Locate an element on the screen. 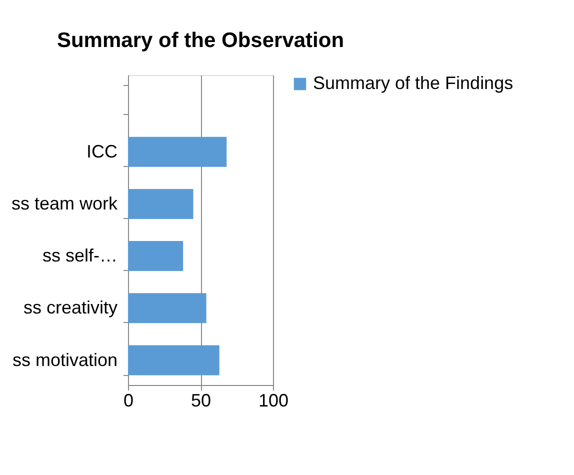 Image resolution: width=574 pixels, height=475 pixels. y-tick-label: ss motivation is located at coordinates (65, 360).